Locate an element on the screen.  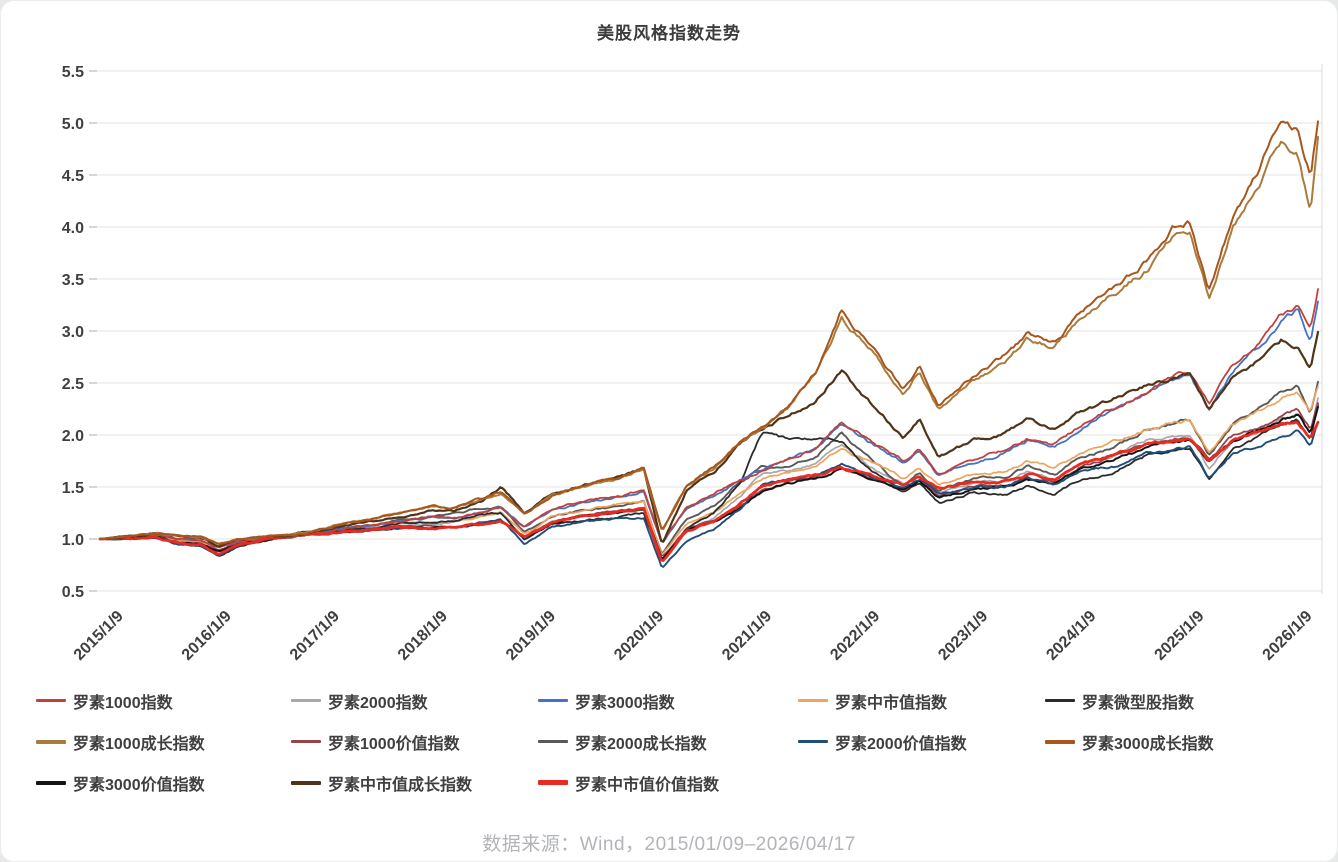
legend-item: 罗素3000成长指数 is located at coordinates (1129, 741).